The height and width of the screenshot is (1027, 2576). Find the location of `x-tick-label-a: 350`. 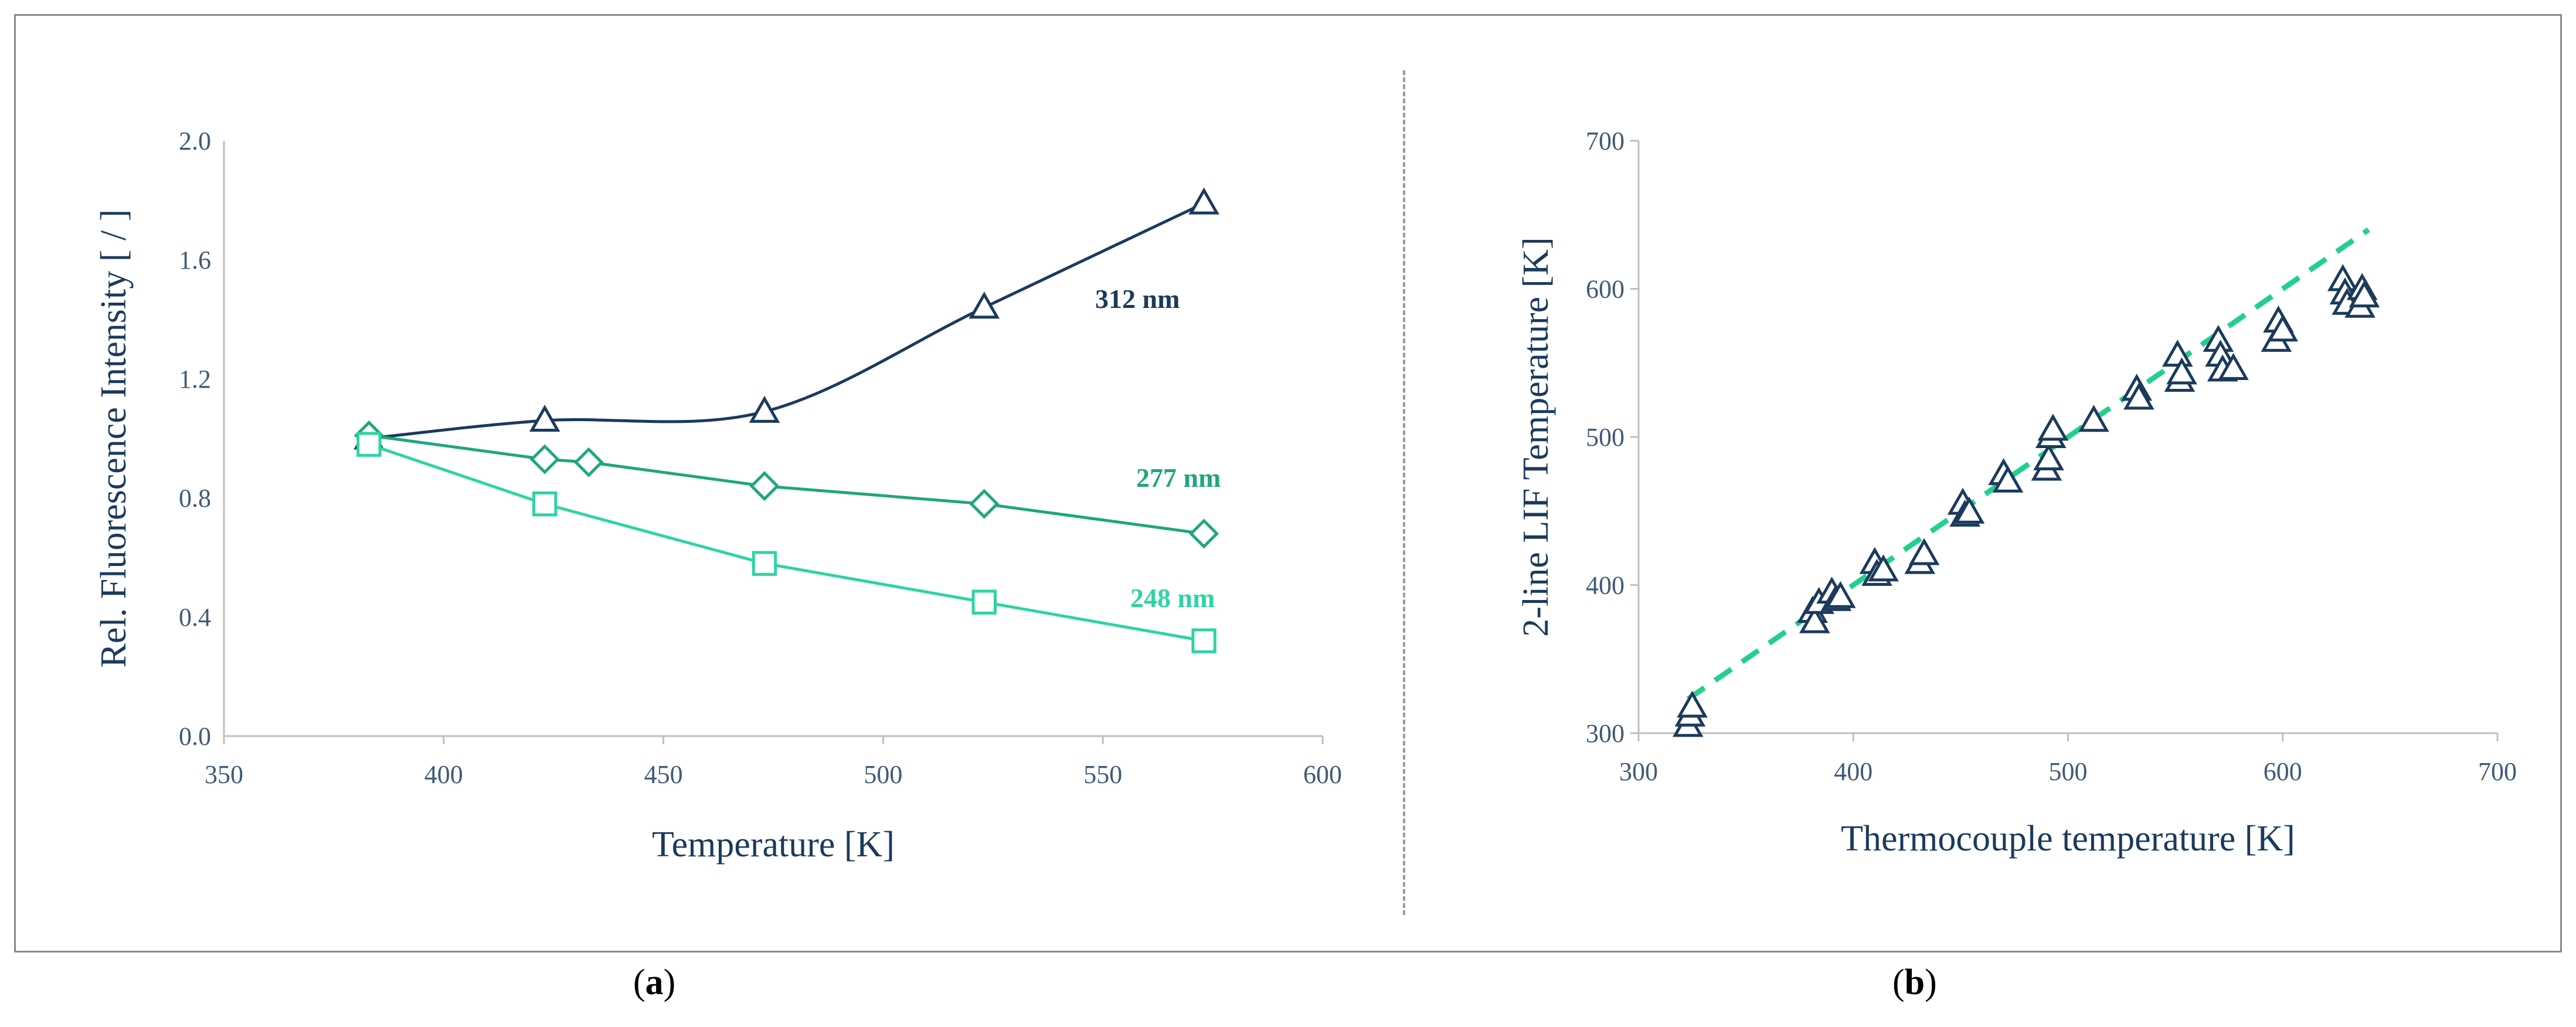

x-tick-label-a: 350 is located at coordinates (224, 774).